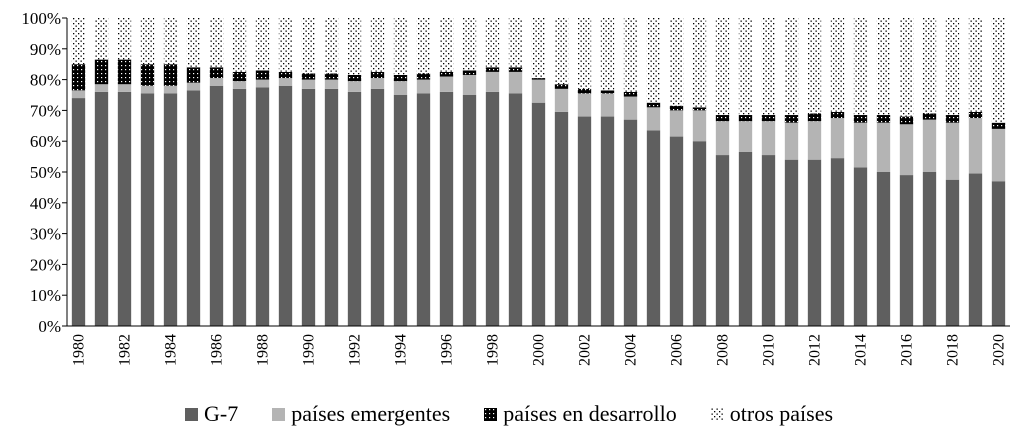 This screenshot has width=1018, height=442. What do you see at coordinates (630, 222) in the screenshot?
I see `bar-segment-0-2004` at bounding box center [630, 222].